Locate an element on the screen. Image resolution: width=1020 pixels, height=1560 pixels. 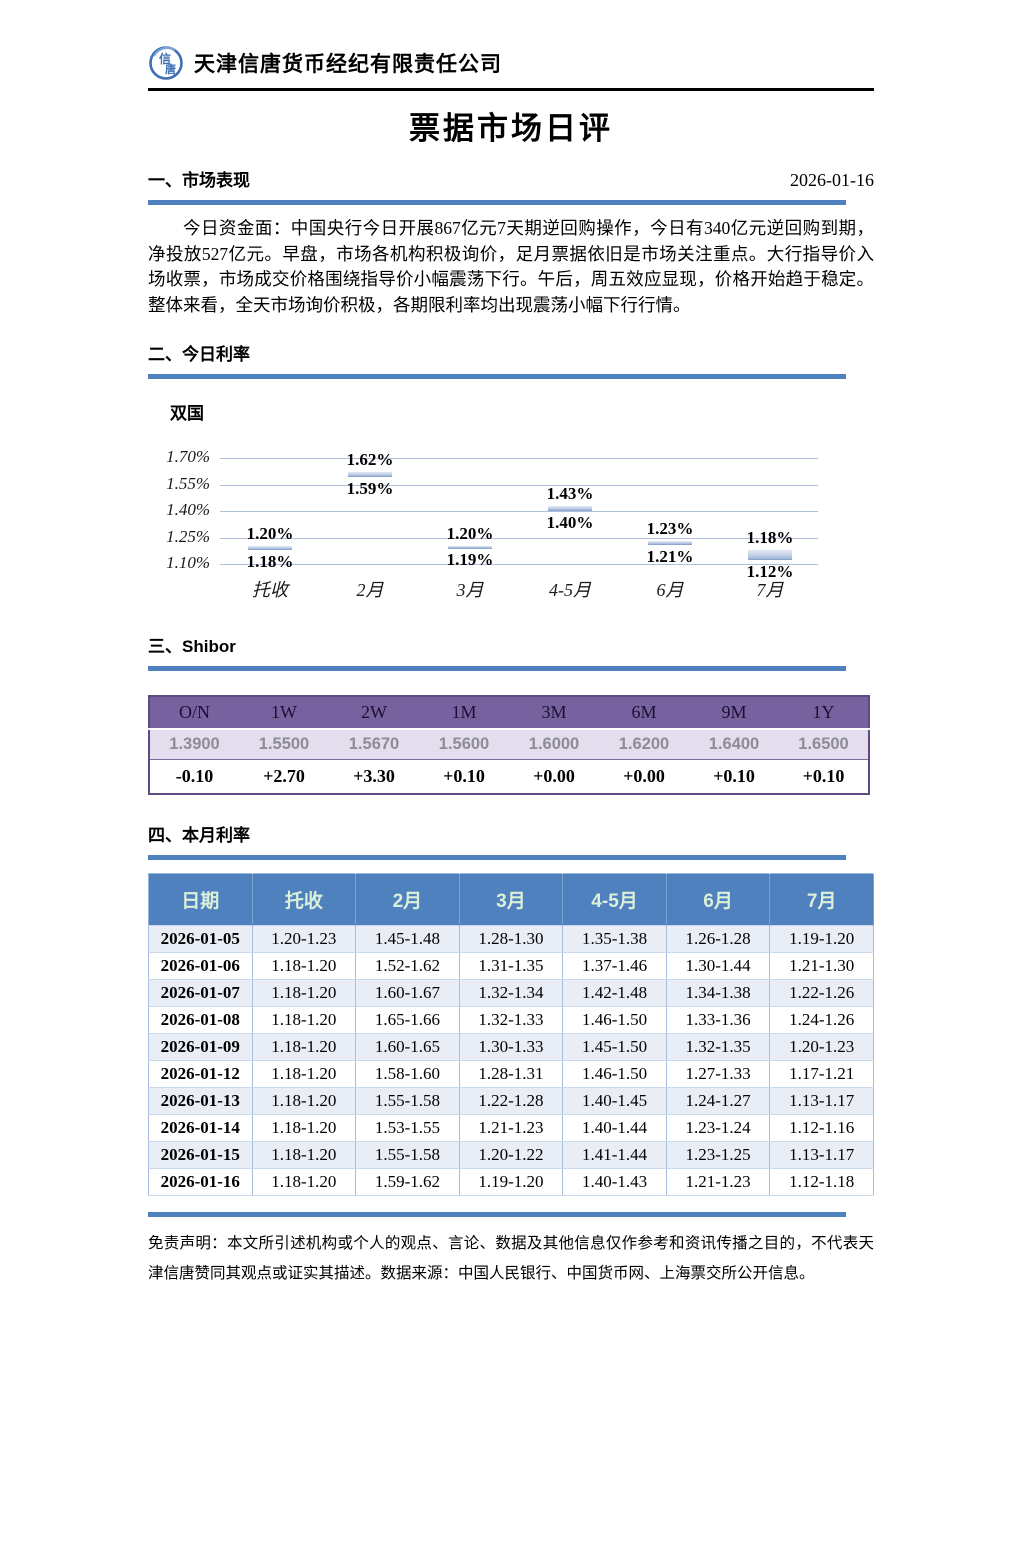
bar-label-low: 1.59% is located at coordinates (370, 489).